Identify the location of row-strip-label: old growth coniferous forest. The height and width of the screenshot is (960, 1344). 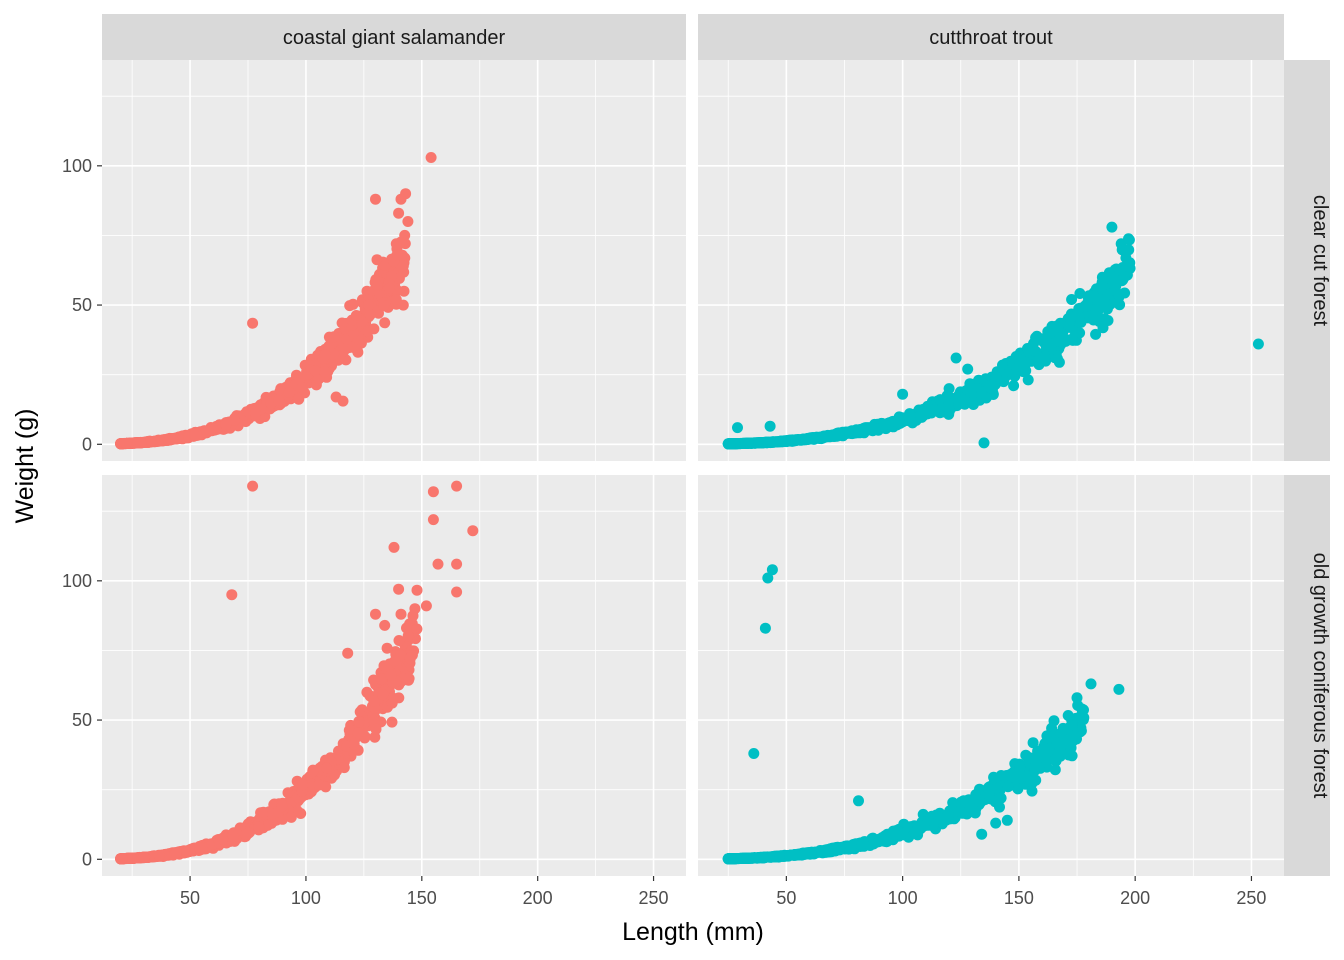
(1320, 676).